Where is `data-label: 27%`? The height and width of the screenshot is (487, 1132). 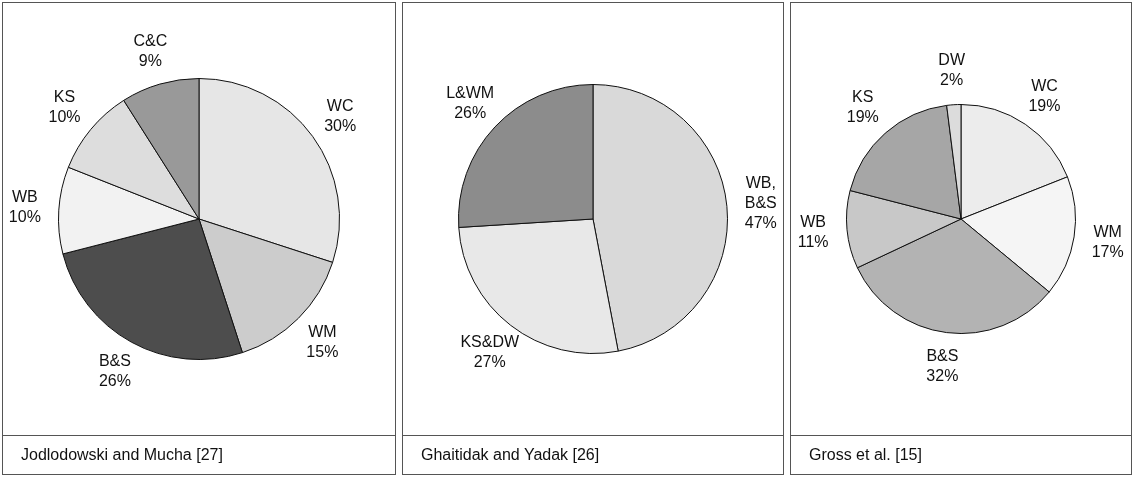 data-label: 27% is located at coordinates (489, 361).